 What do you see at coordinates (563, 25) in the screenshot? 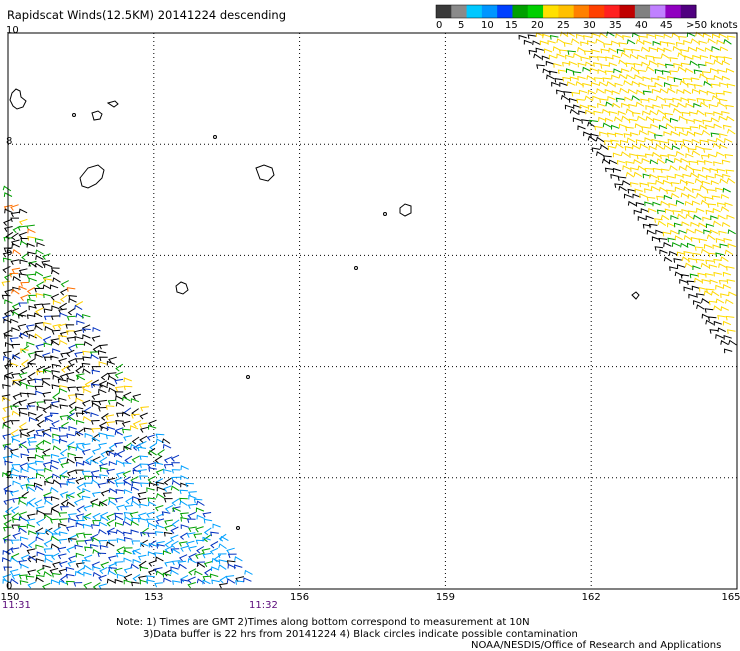
I see `legend-label: 25` at bounding box center [563, 25].